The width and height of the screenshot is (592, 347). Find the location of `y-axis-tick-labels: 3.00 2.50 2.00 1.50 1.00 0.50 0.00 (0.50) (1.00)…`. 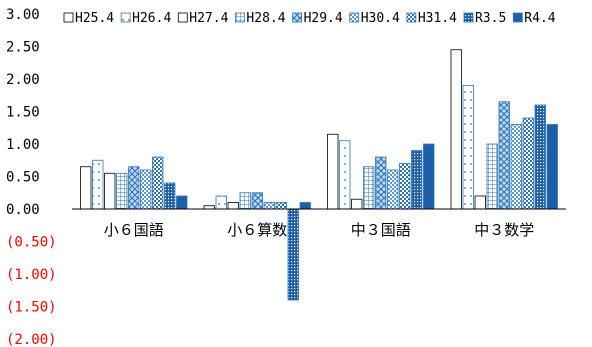

y-axis-tick-labels: 3.00 2.50 2.00 1.50 1.00 0.50 0.00 (0.50) (1.00)… is located at coordinates (31, 177).